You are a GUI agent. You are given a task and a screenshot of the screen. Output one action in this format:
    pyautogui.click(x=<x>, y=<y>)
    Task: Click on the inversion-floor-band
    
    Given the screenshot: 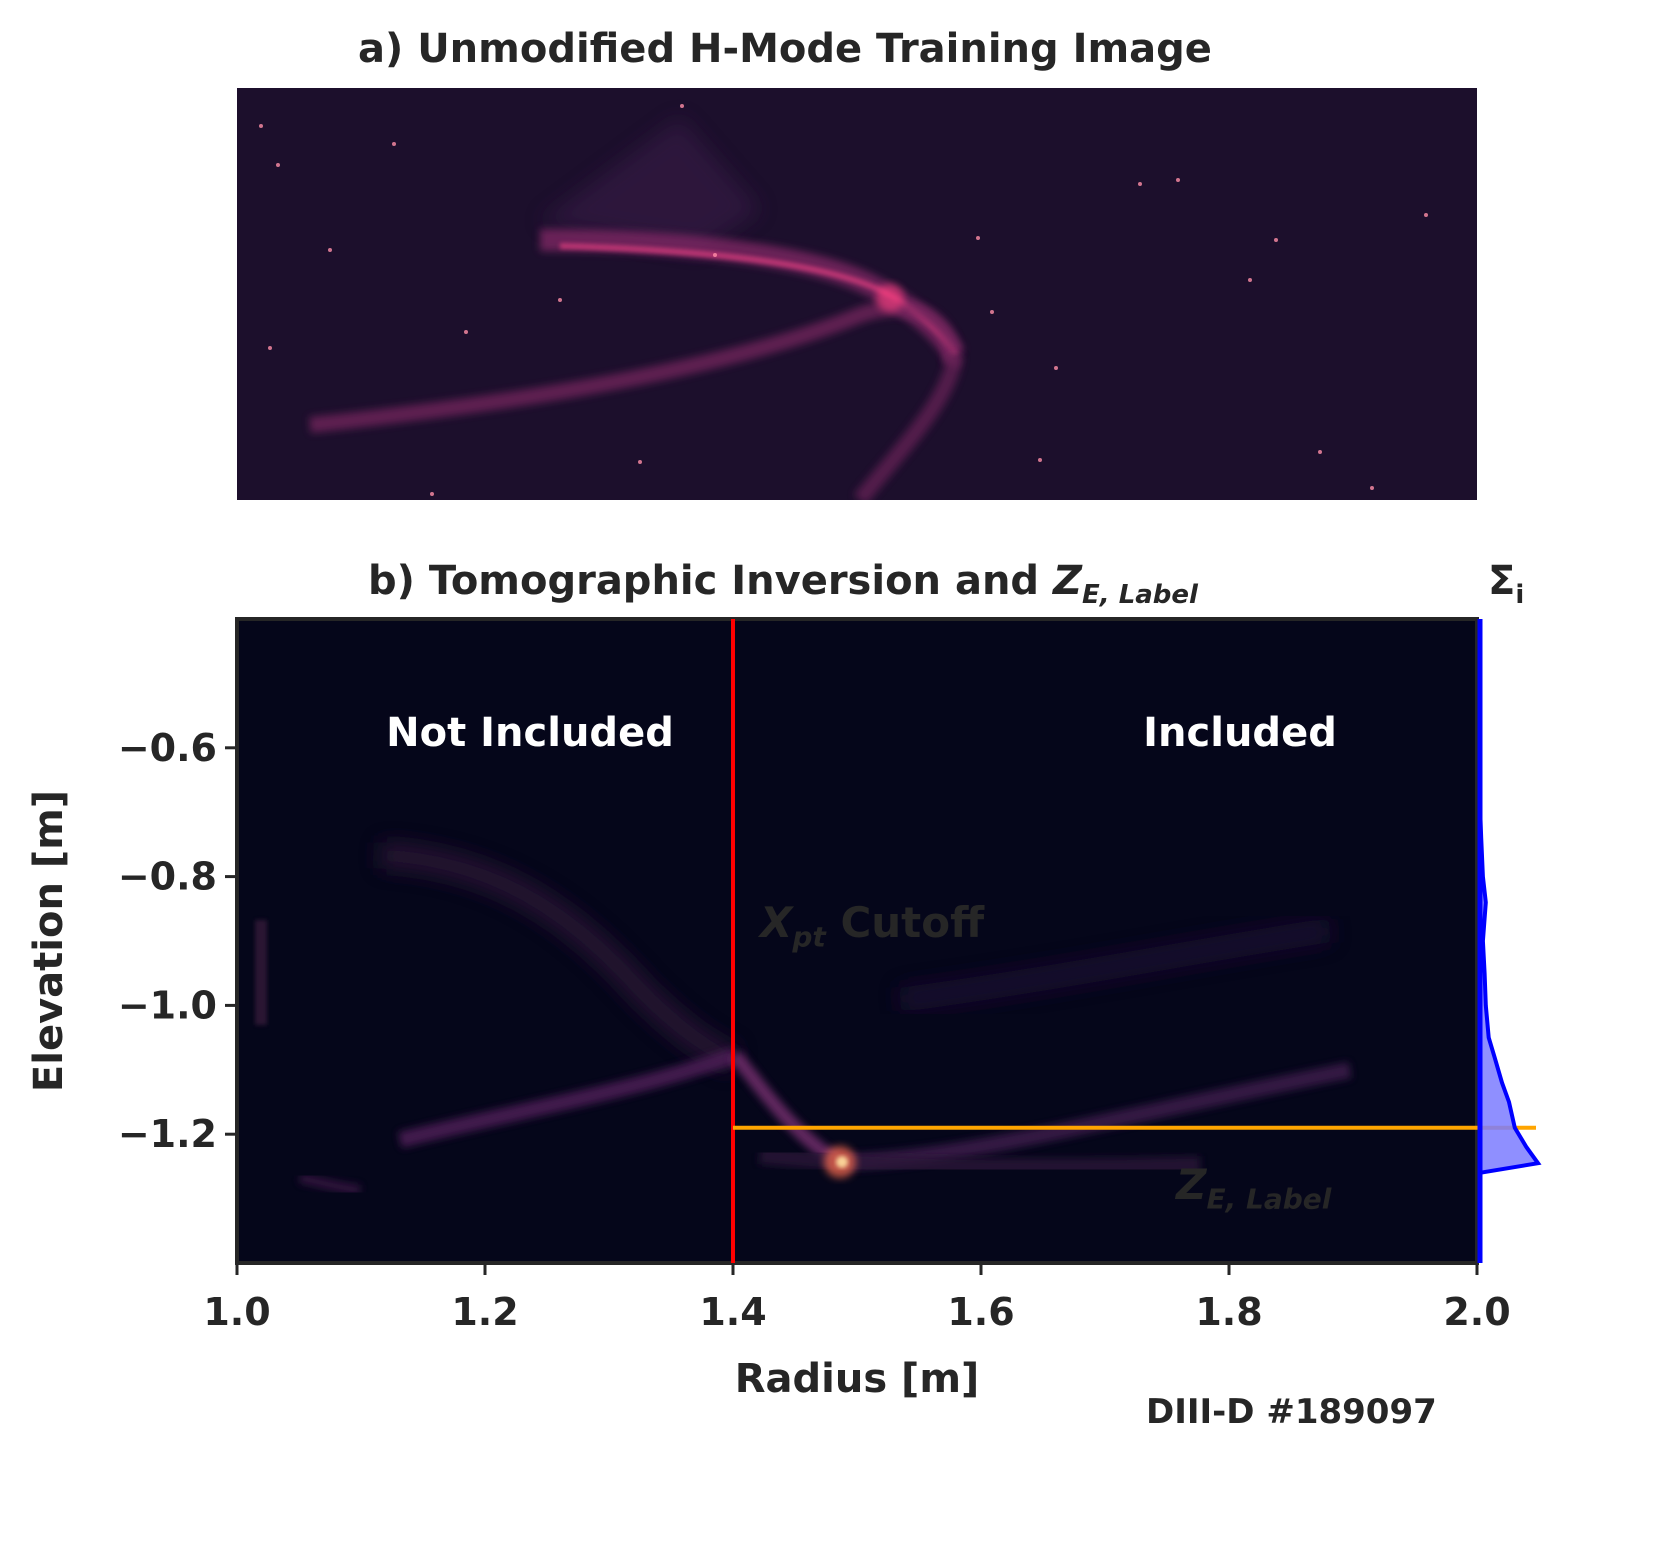 What is the action you would take?
    pyautogui.click(x=980, y=1161)
    